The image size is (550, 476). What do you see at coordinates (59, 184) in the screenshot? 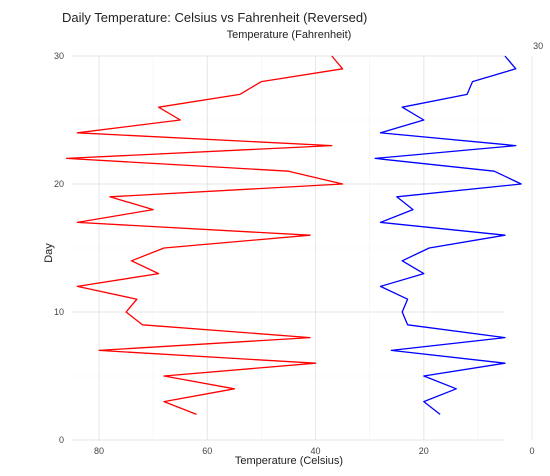
I see `y-tick-label: 20` at bounding box center [59, 184].